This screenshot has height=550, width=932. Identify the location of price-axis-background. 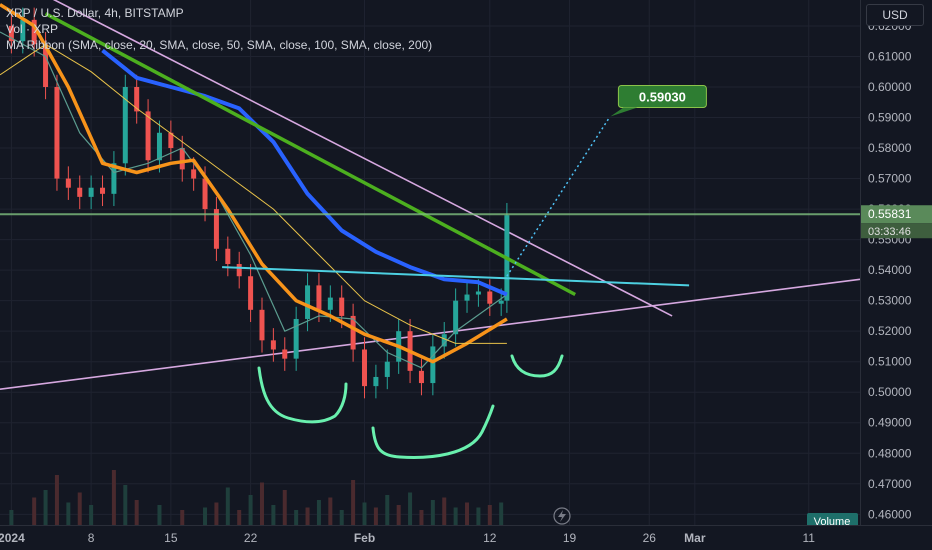
(896, 275).